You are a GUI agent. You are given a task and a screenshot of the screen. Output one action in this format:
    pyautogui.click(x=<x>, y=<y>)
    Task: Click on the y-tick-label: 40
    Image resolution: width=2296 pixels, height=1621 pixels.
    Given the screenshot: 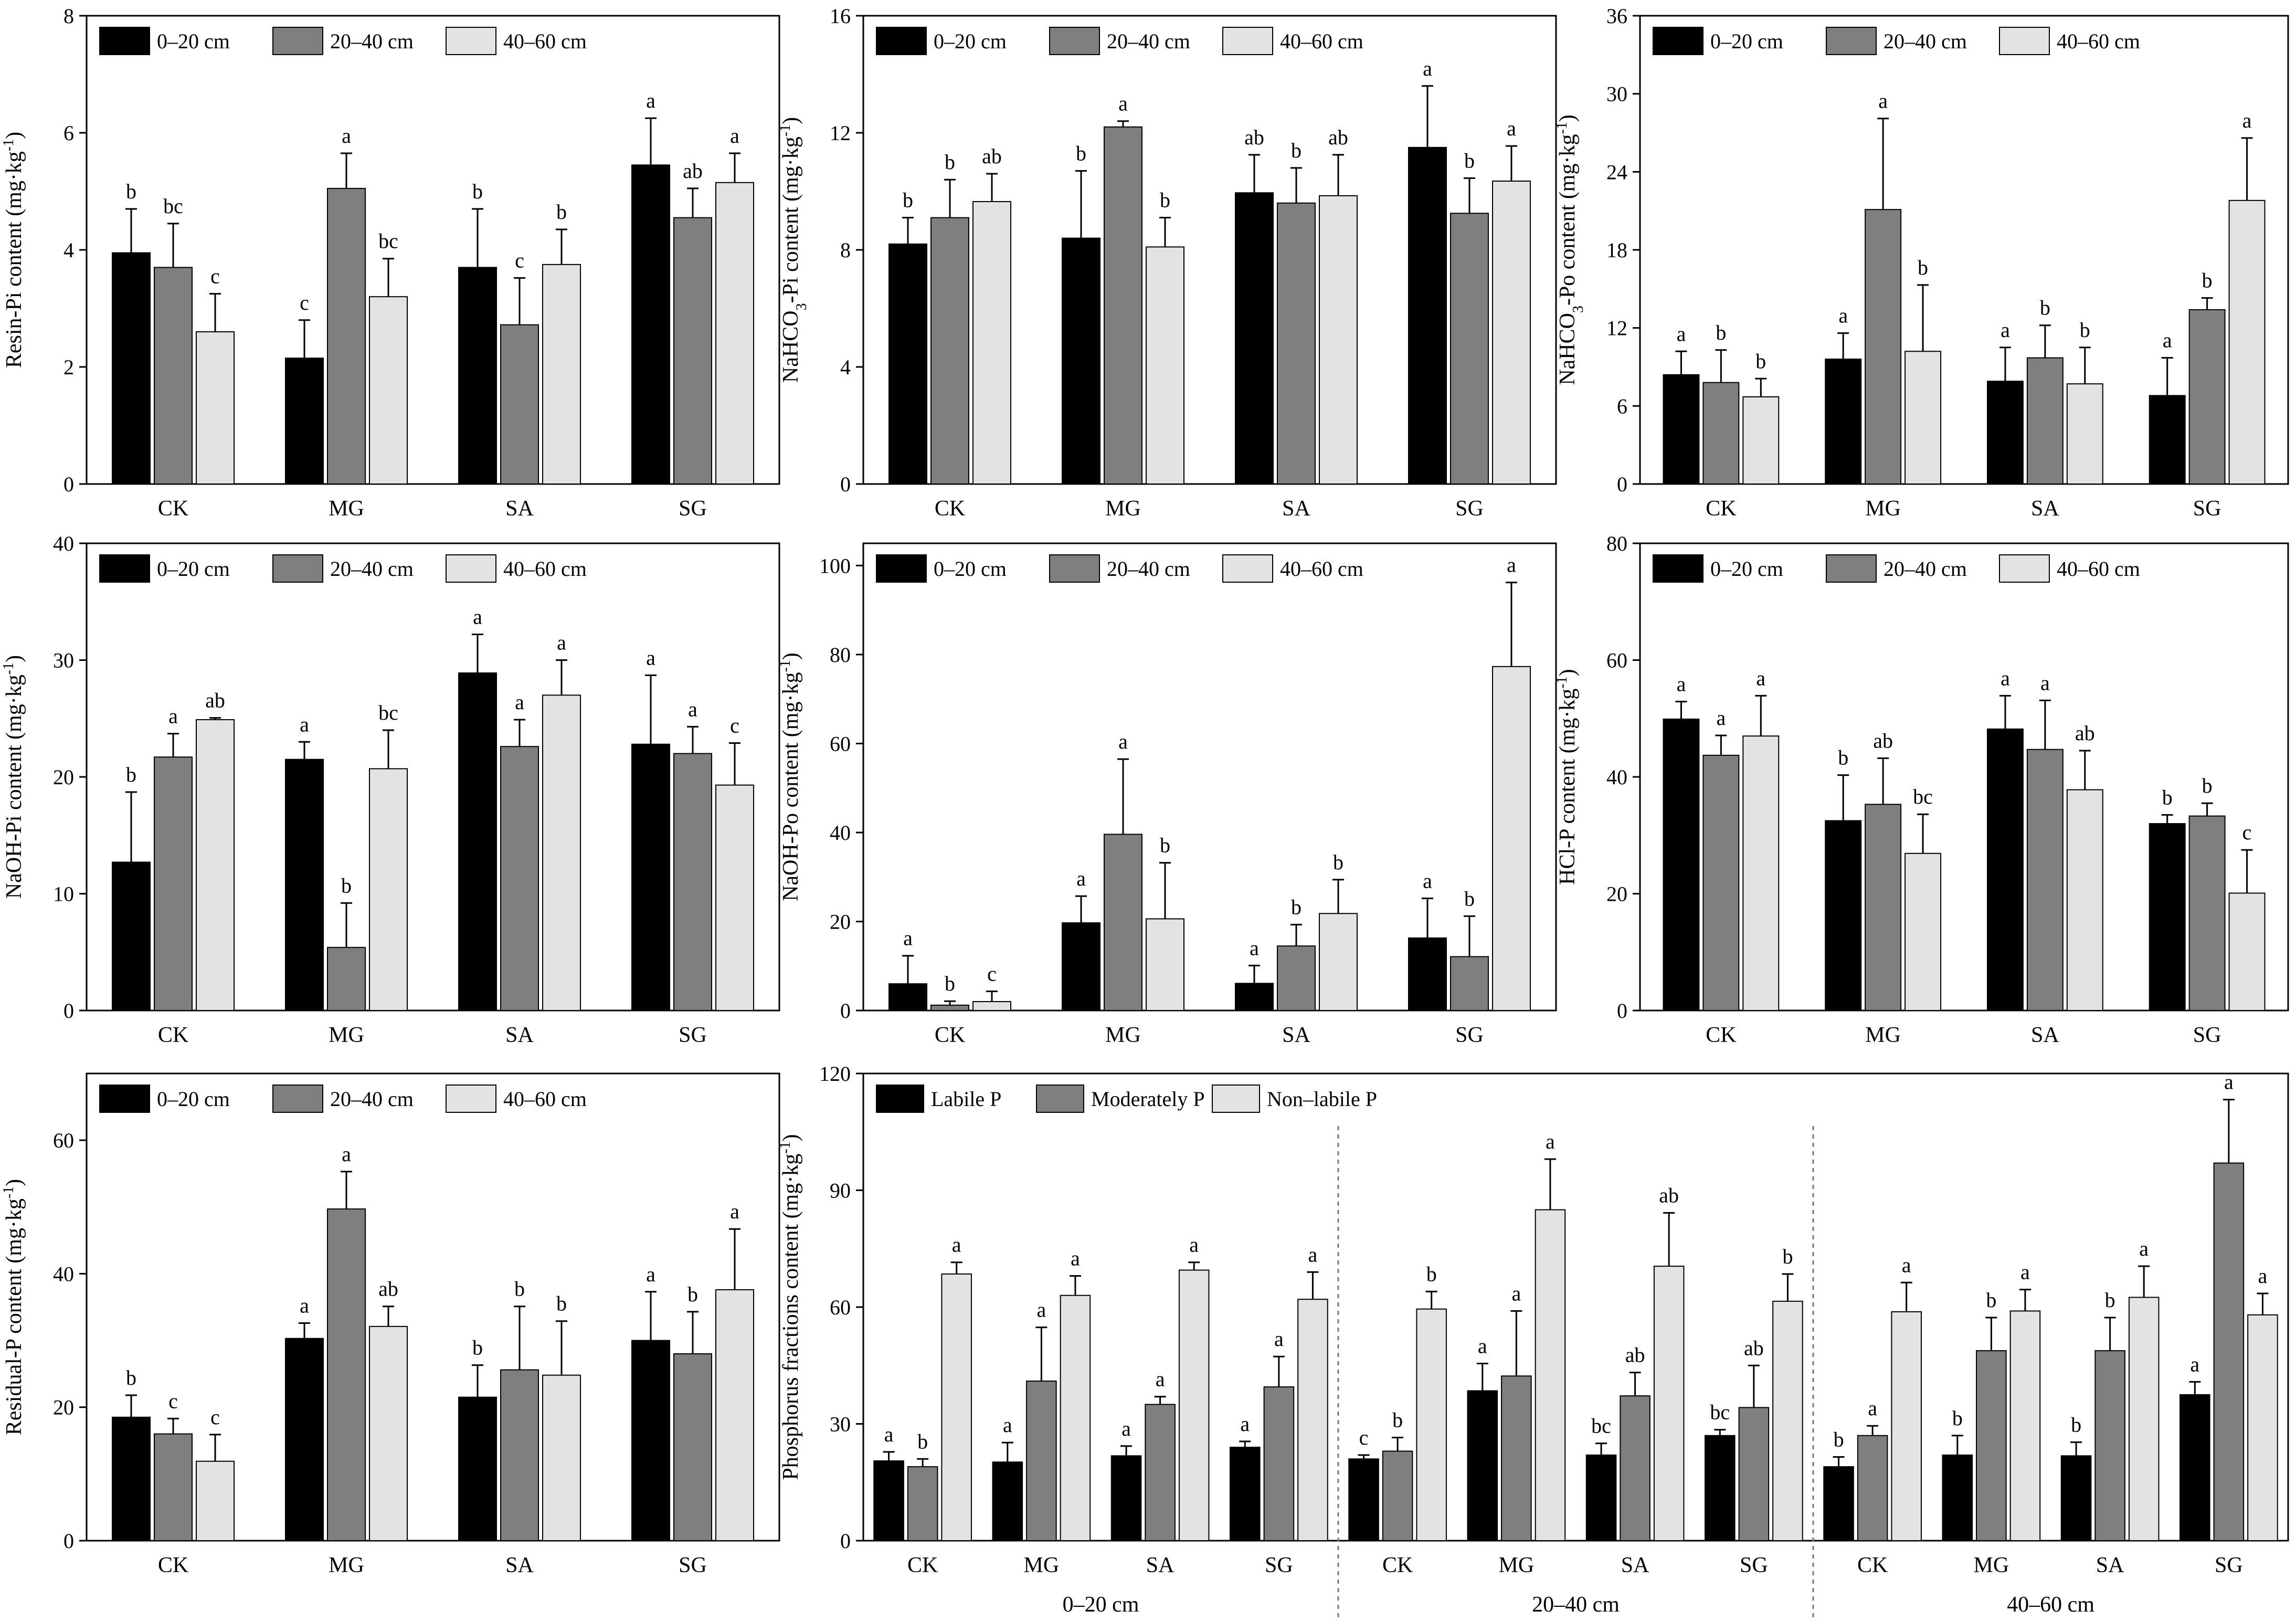 What is the action you would take?
    pyautogui.click(x=841, y=833)
    